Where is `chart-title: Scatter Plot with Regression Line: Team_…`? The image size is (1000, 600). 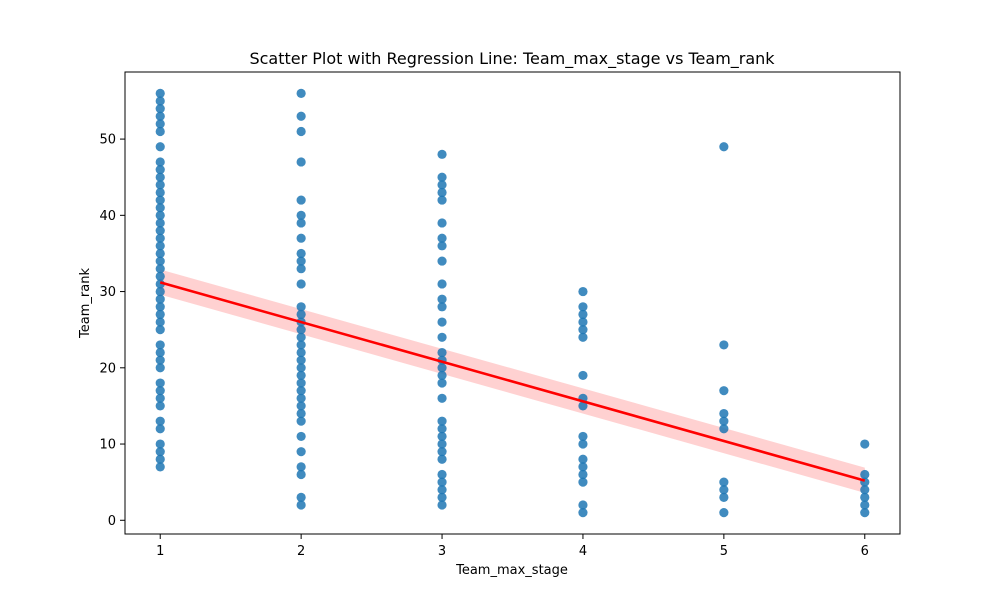
chart-title: Scatter Plot with Regression Line: Team_… is located at coordinates (512, 59).